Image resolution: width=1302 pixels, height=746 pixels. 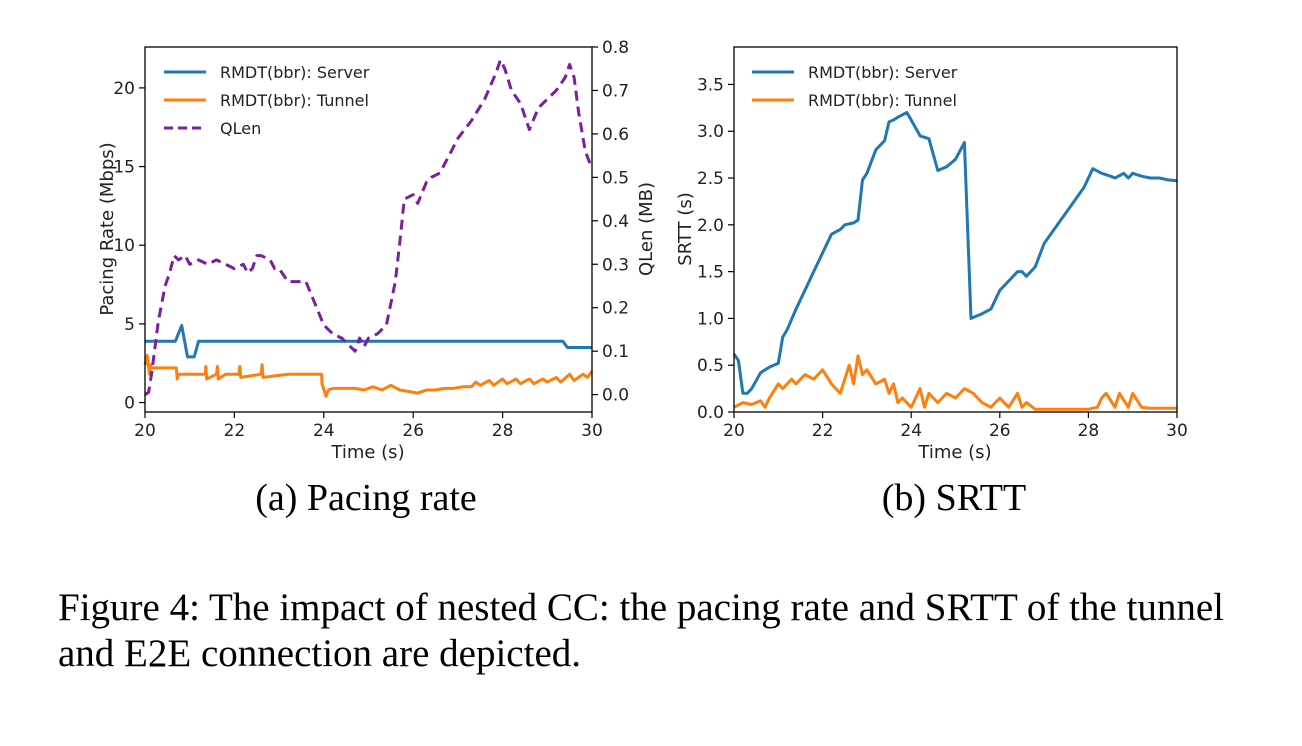 What do you see at coordinates (366, 498) in the screenshot?
I see `pacing-rate-subcaption: (a) Pacing rate` at bounding box center [366, 498].